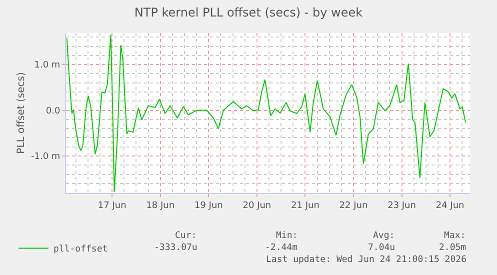 The image size is (497, 275). I want to click on x-tick-label: 23 Jun, so click(402, 205).